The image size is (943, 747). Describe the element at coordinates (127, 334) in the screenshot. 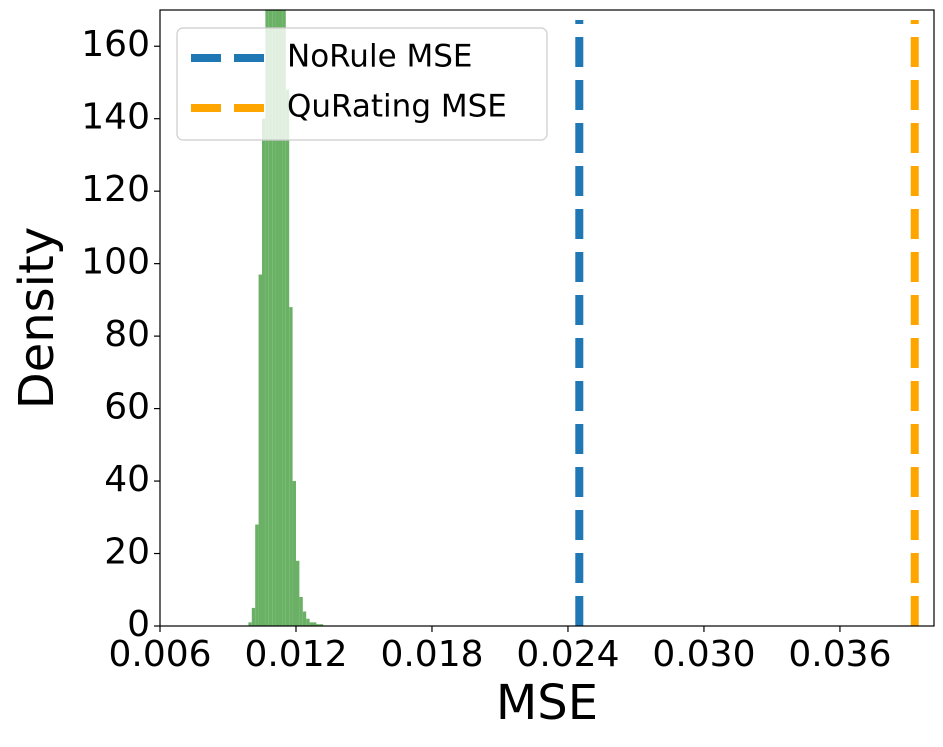

I see `y-tick-label: 80` at that location.